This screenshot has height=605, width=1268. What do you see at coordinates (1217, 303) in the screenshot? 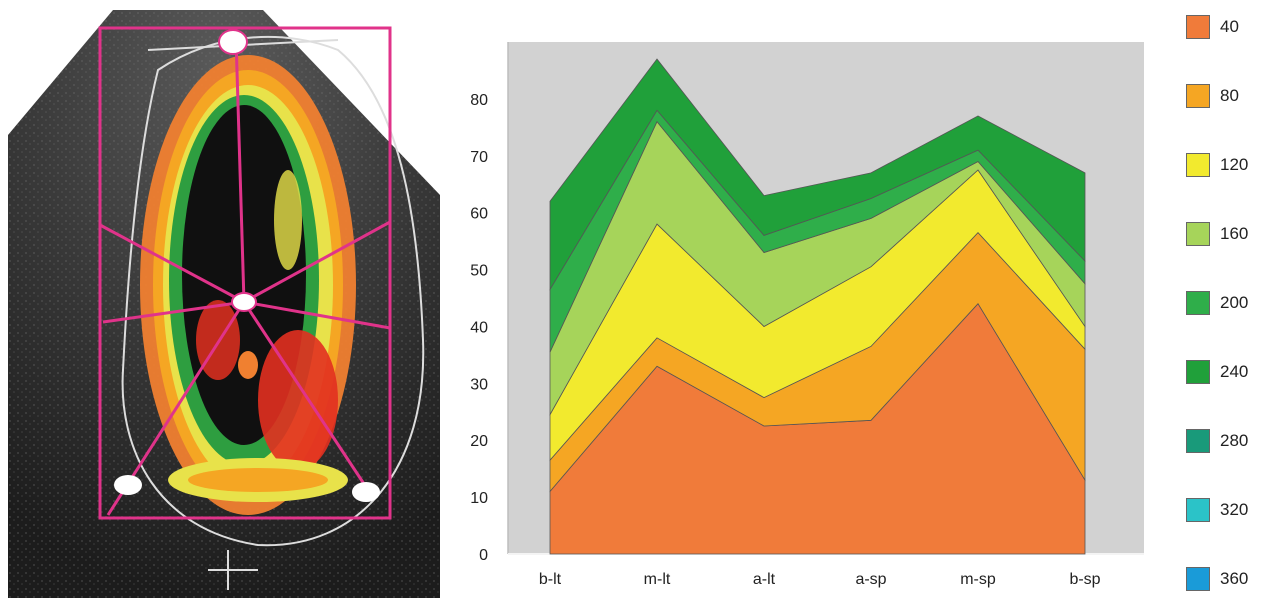
I see `legend-item: 200` at bounding box center [1217, 303].